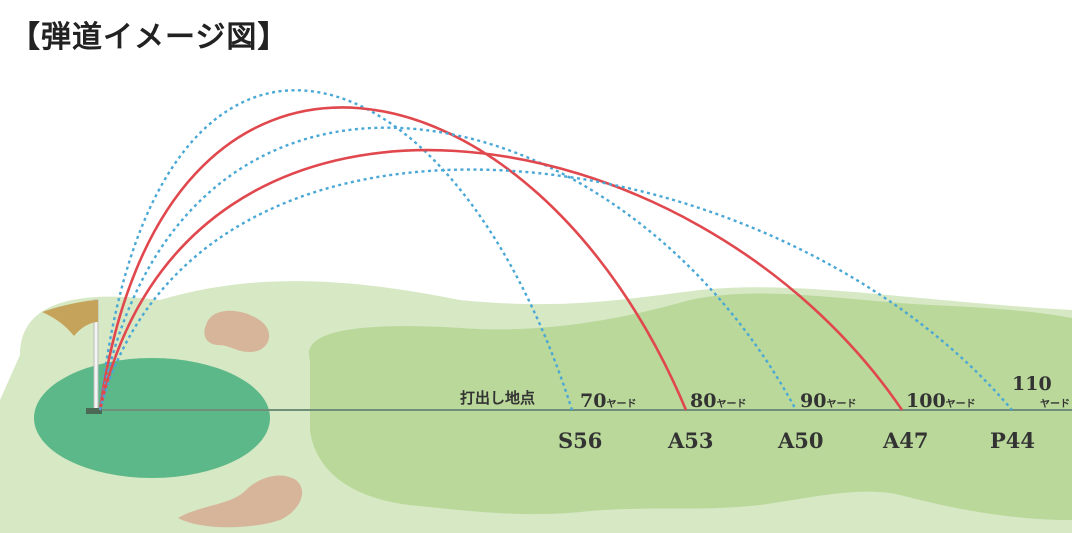 The image size is (1072, 533). What do you see at coordinates (580, 440) in the screenshot?
I see `club-label: S56` at bounding box center [580, 440].